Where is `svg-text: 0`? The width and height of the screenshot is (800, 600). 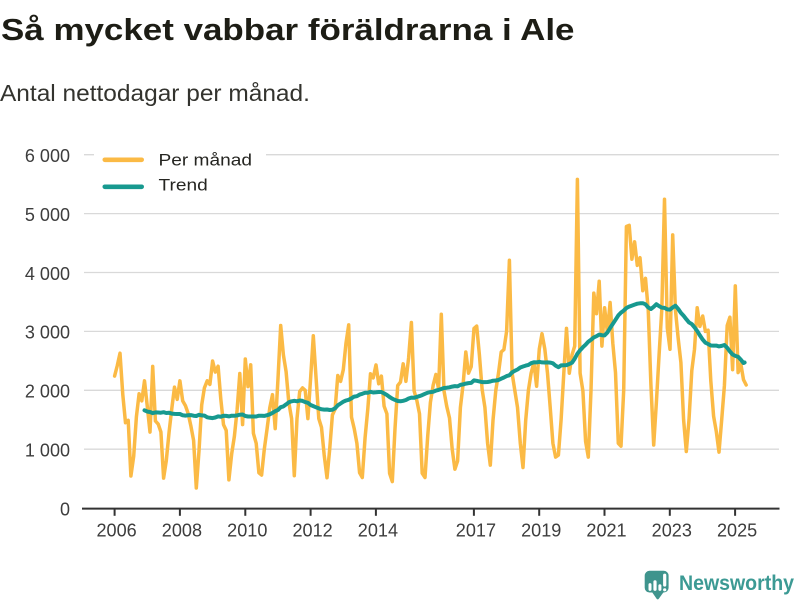 svg-text: 0 is located at coordinates (65, 509).